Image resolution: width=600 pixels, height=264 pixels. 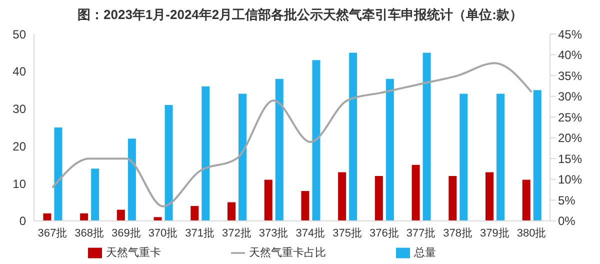 What do you see at coordinates (19, 183) in the screenshot?
I see `y-tick-label: 10` at bounding box center [19, 183].